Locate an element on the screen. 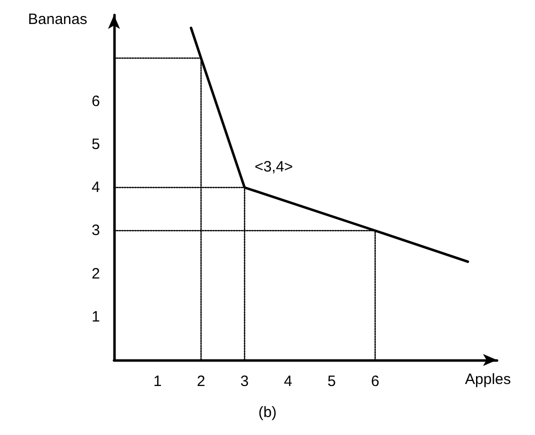 This screenshot has width=535, height=435. x-axis-title: Apples is located at coordinates (488, 379).